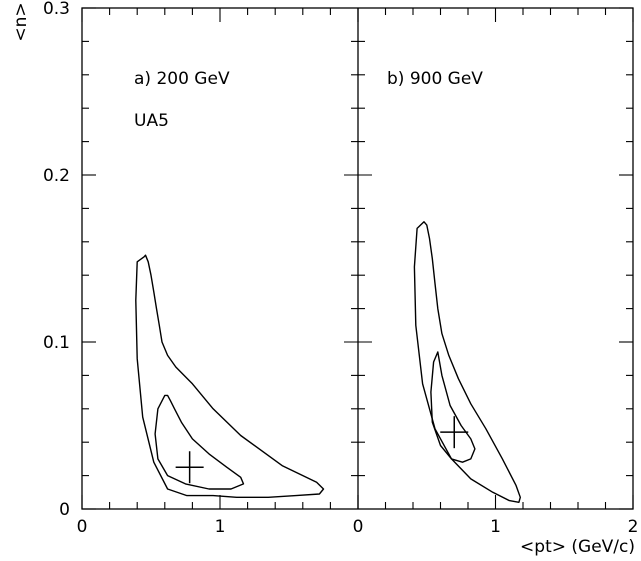 The height and width of the screenshot is (561, 641). I want to click on x-tick-label-b: 1, so click(495, 527).